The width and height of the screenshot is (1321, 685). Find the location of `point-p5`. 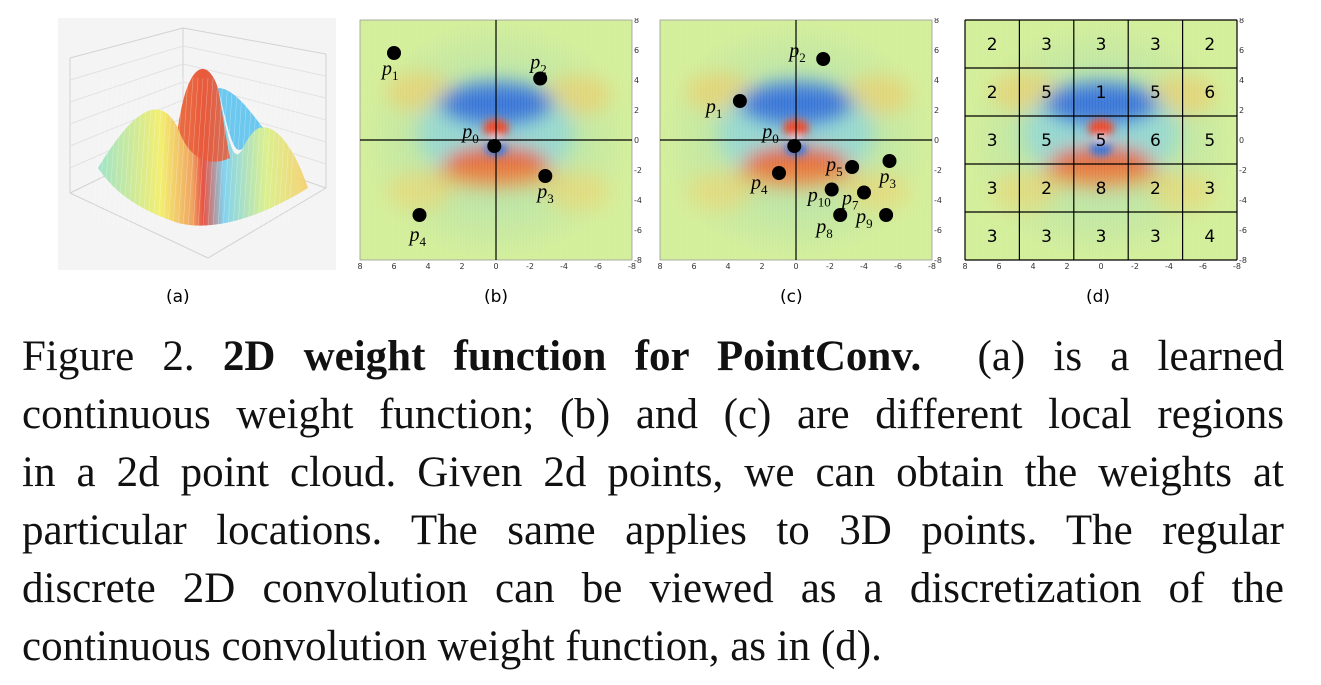

point-p5 is located at coordinates (852, 167).